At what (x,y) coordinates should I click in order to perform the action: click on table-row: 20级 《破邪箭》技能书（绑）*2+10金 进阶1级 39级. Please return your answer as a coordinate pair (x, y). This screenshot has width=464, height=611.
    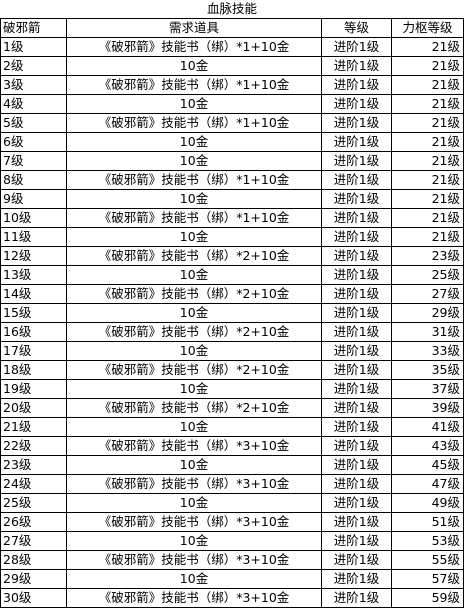
    Looking at the image, I should click on (232, 408).